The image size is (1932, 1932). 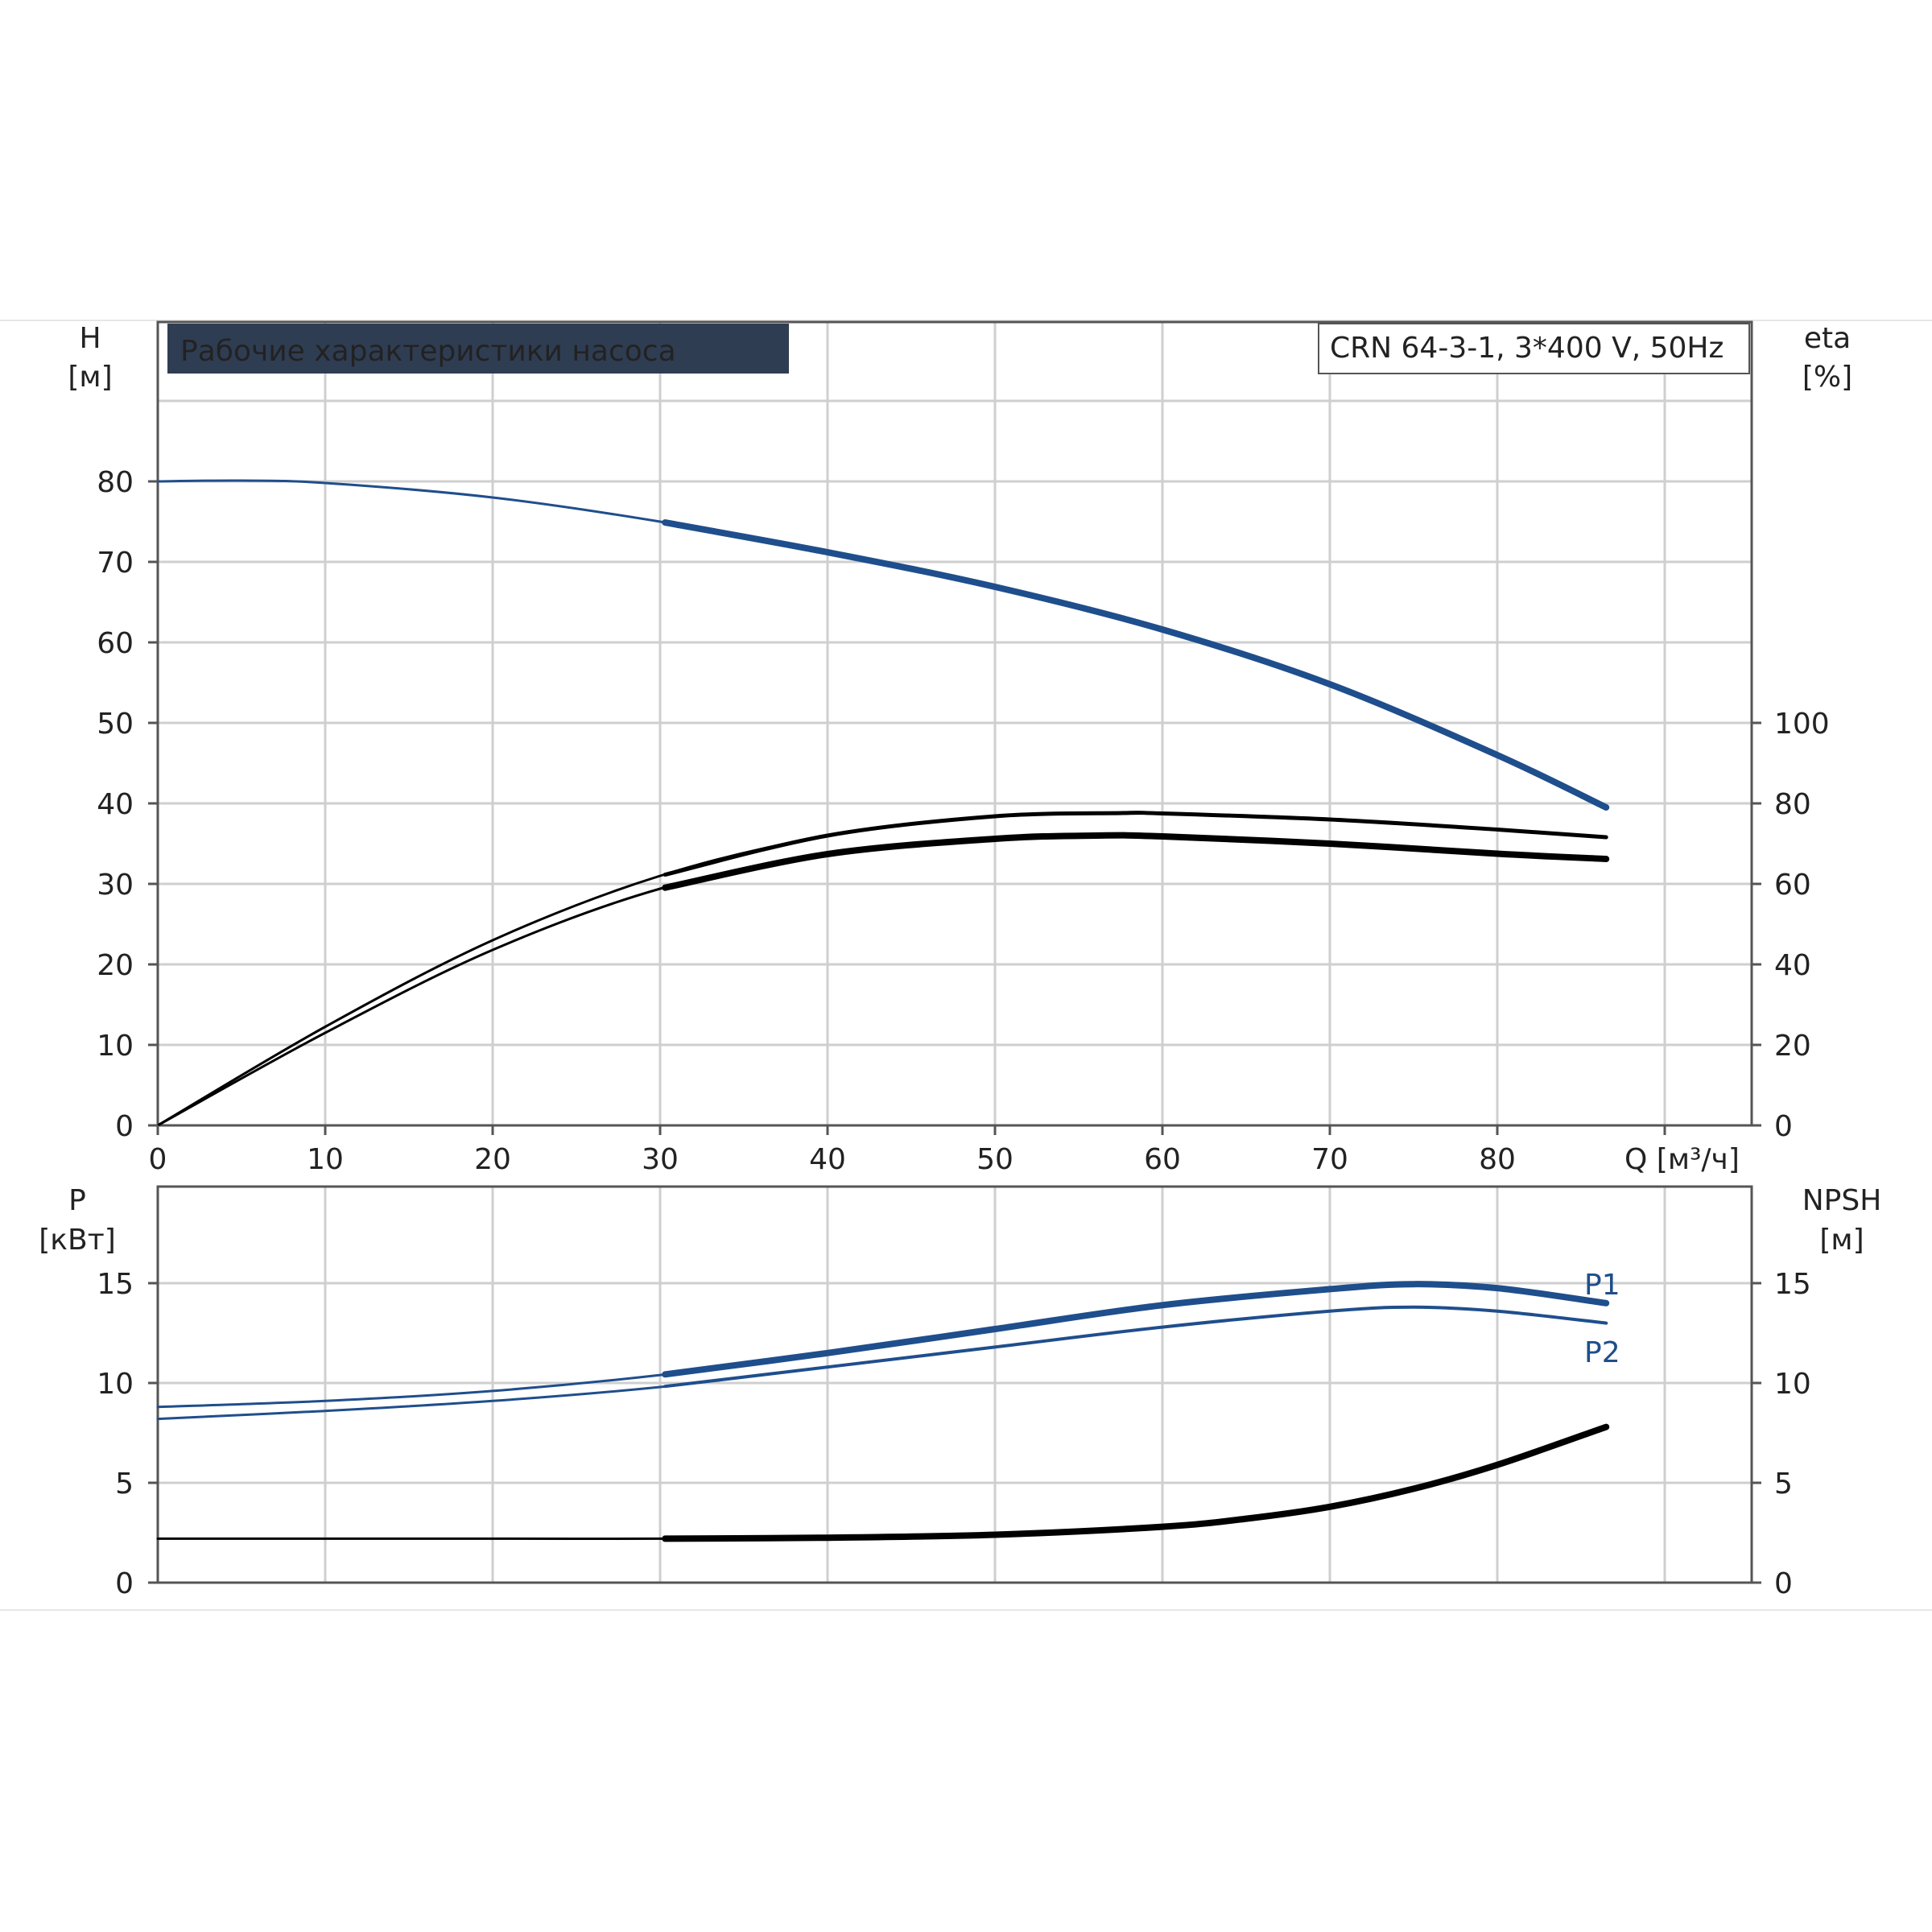 I want to click on chart-title: Рабочие характеристики насоса, so click(x=428, y=351).